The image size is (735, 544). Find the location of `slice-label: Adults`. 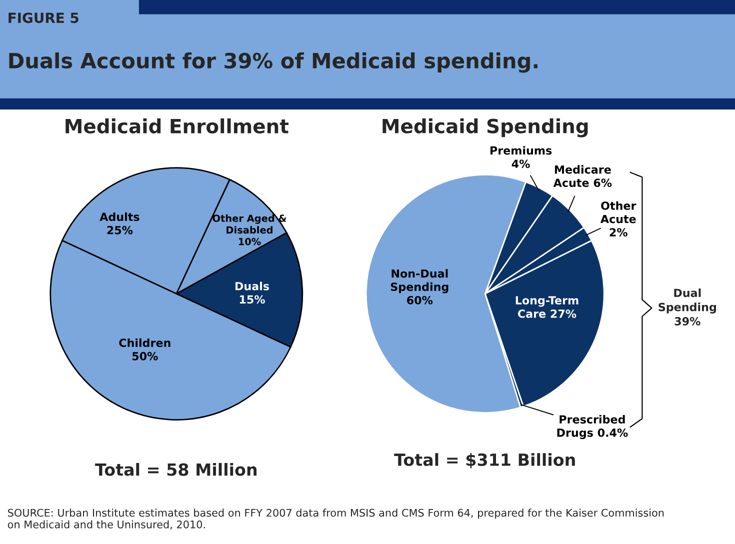

slice-label: Adults is located at coordinates (120, 217).